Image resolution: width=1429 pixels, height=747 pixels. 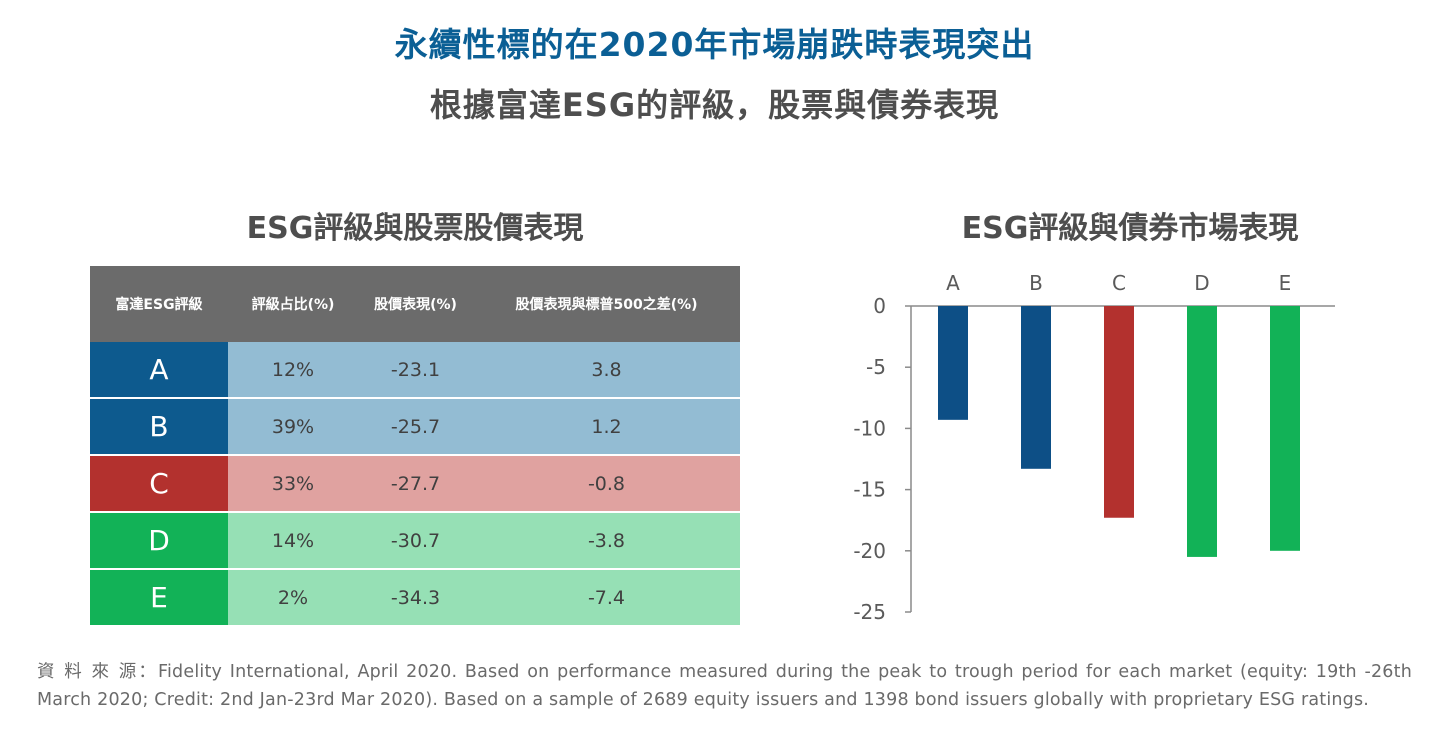 What do you see at coordinates (159, 427) in the screenshot?
I see `rating-cell: B` at bounding box center [159, 427].